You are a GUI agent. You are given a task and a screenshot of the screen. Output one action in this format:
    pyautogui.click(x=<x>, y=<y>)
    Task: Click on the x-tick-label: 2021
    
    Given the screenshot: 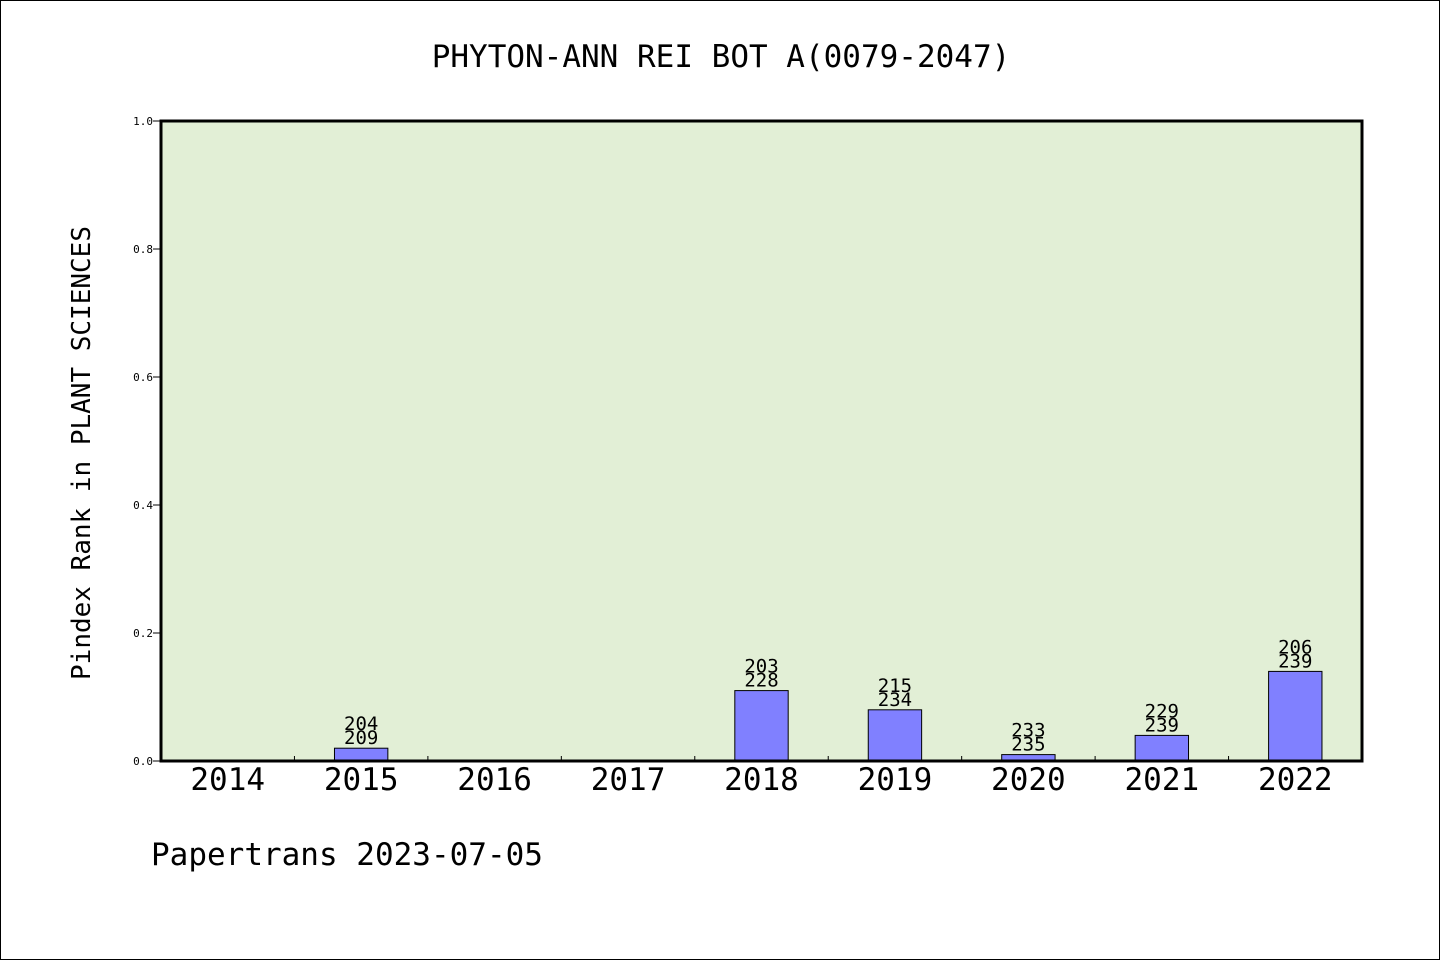 What is the action you would take?
    pyautogui.click(x=1162, y=780)
    